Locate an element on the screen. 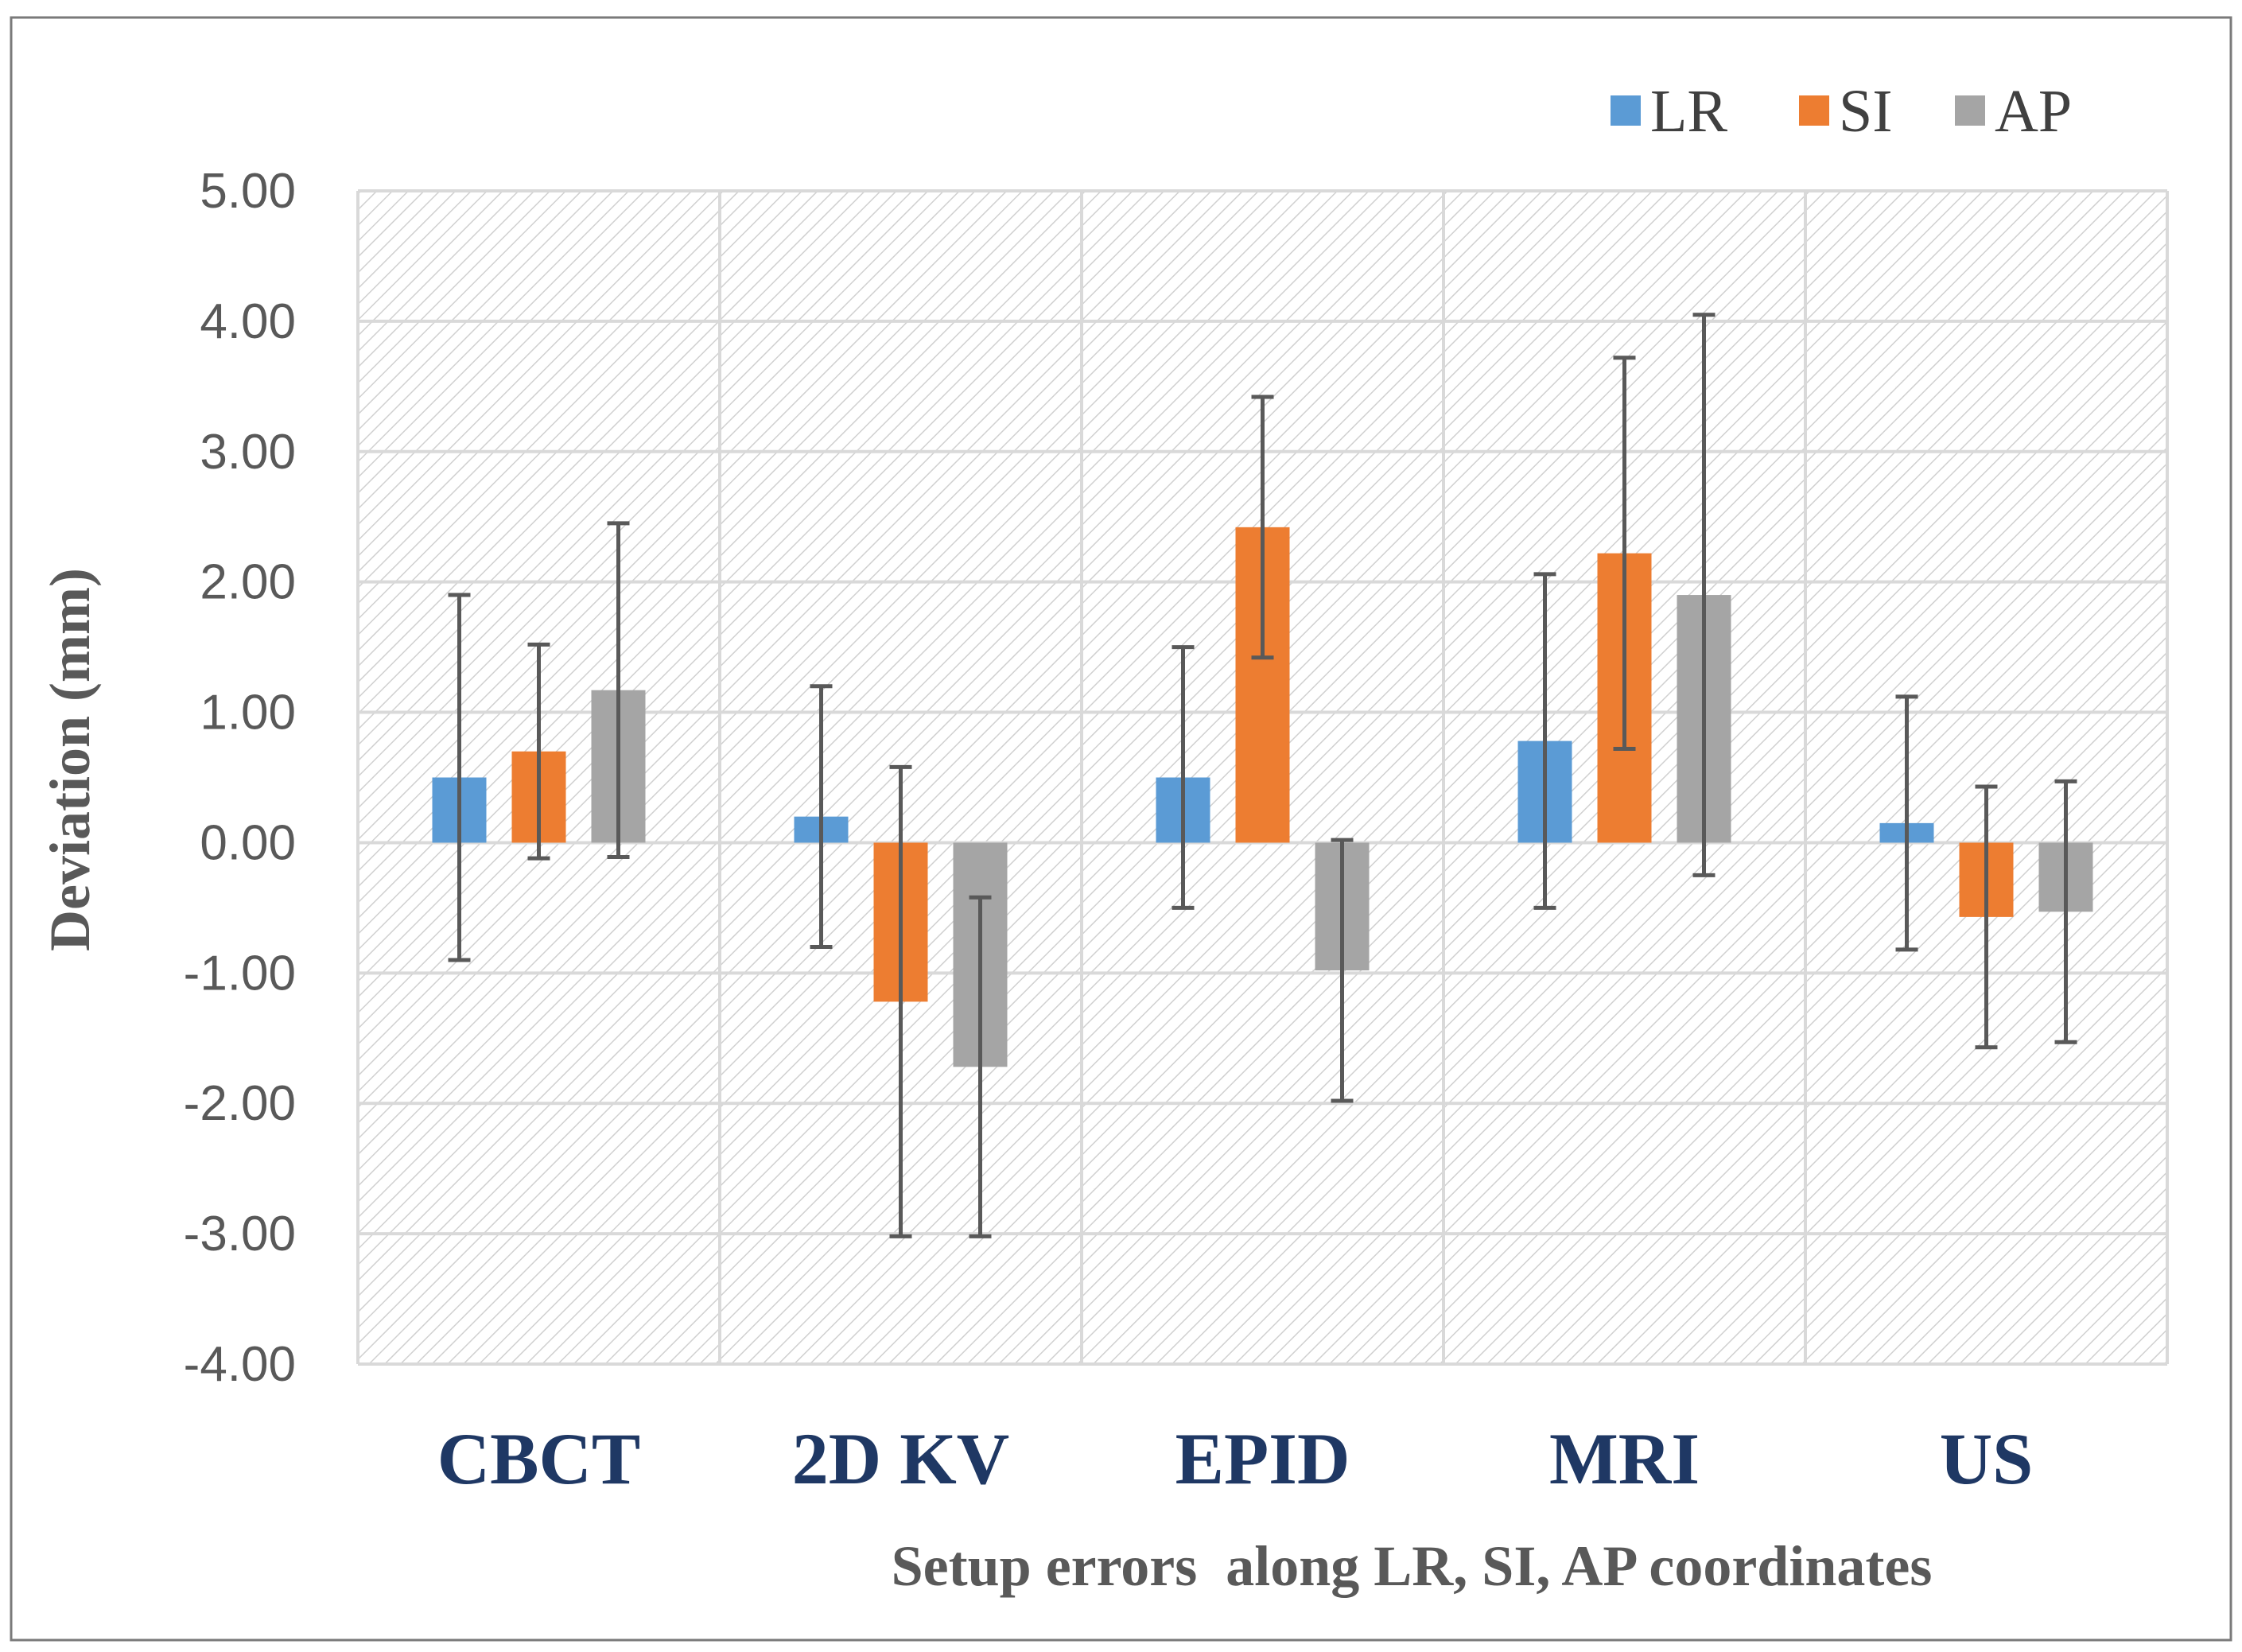 This screenshot has height=1652, width=2242. y-tick-label: 2.00 is located at coordinates (248, 582).